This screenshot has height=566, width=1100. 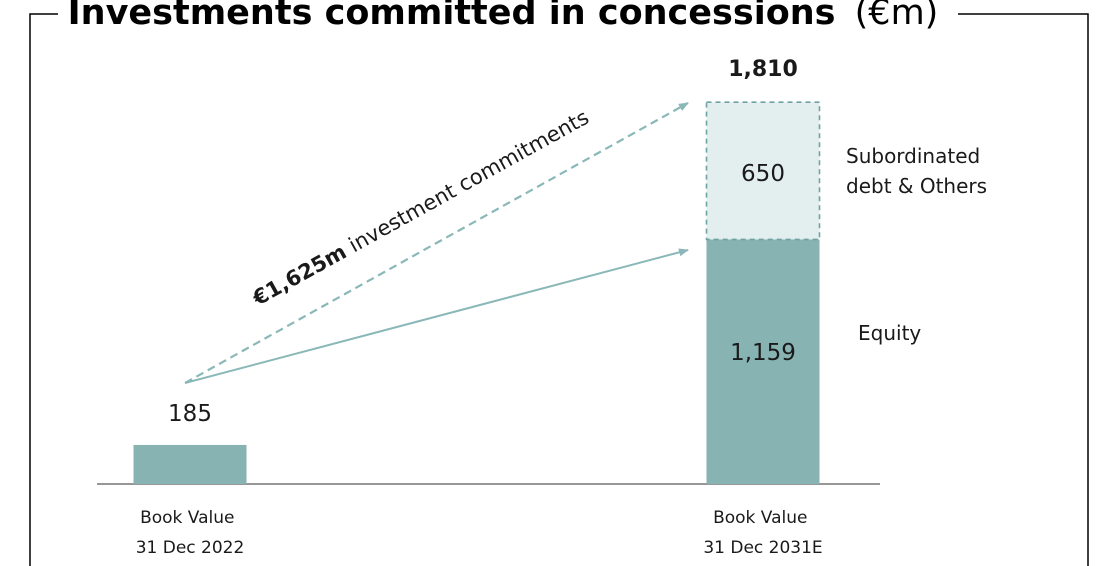 What do you see at coordinates (190, 533) in the screenshot?
I see `category-label-2022: Book Value 31 Dec 2022` at bounding box center [190, 533].